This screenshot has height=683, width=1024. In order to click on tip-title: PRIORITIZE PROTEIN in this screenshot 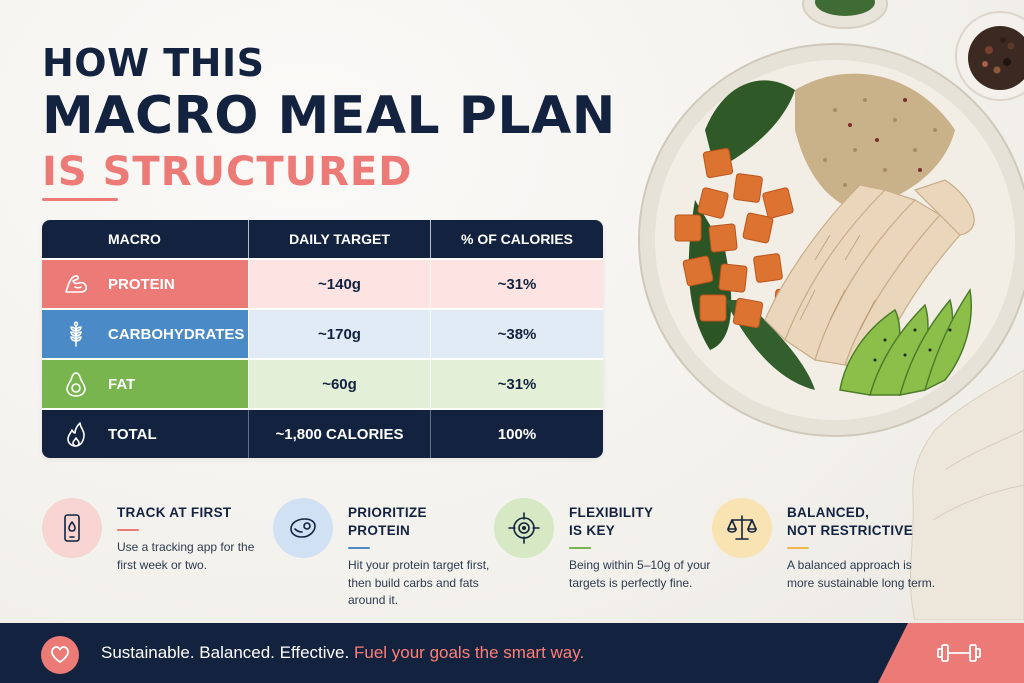, I will do `click(387, 521)`.